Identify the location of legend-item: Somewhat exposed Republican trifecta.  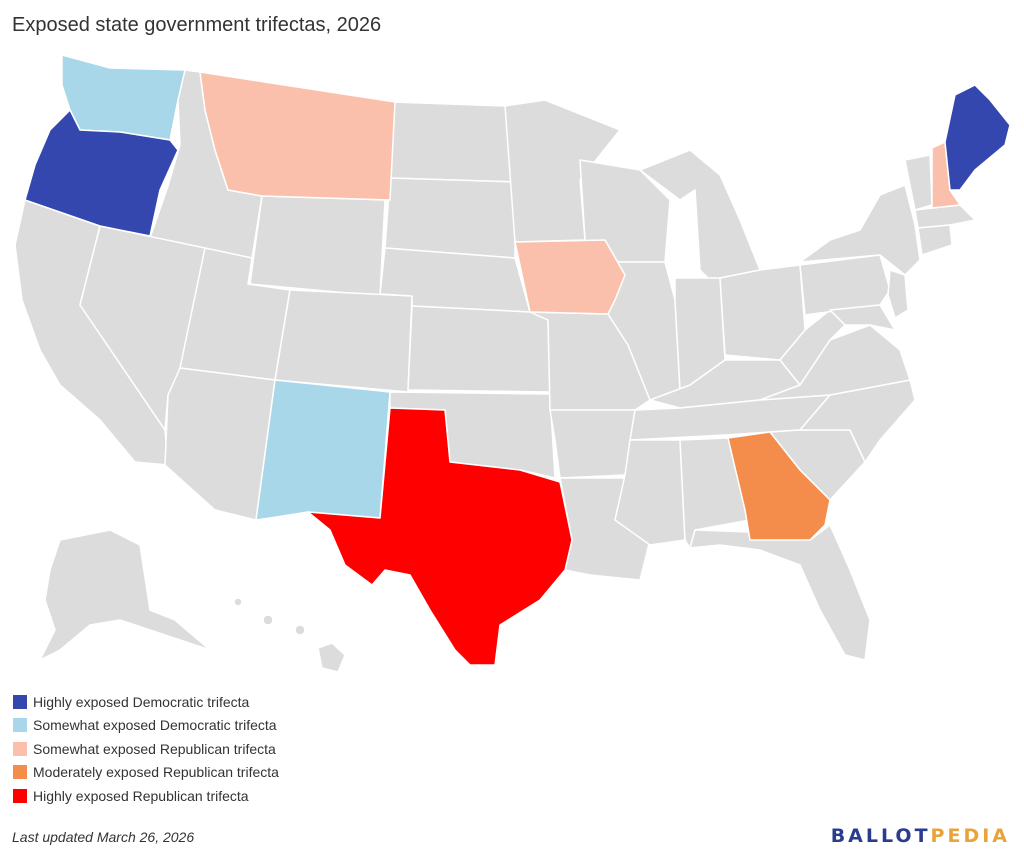
(146, 749).